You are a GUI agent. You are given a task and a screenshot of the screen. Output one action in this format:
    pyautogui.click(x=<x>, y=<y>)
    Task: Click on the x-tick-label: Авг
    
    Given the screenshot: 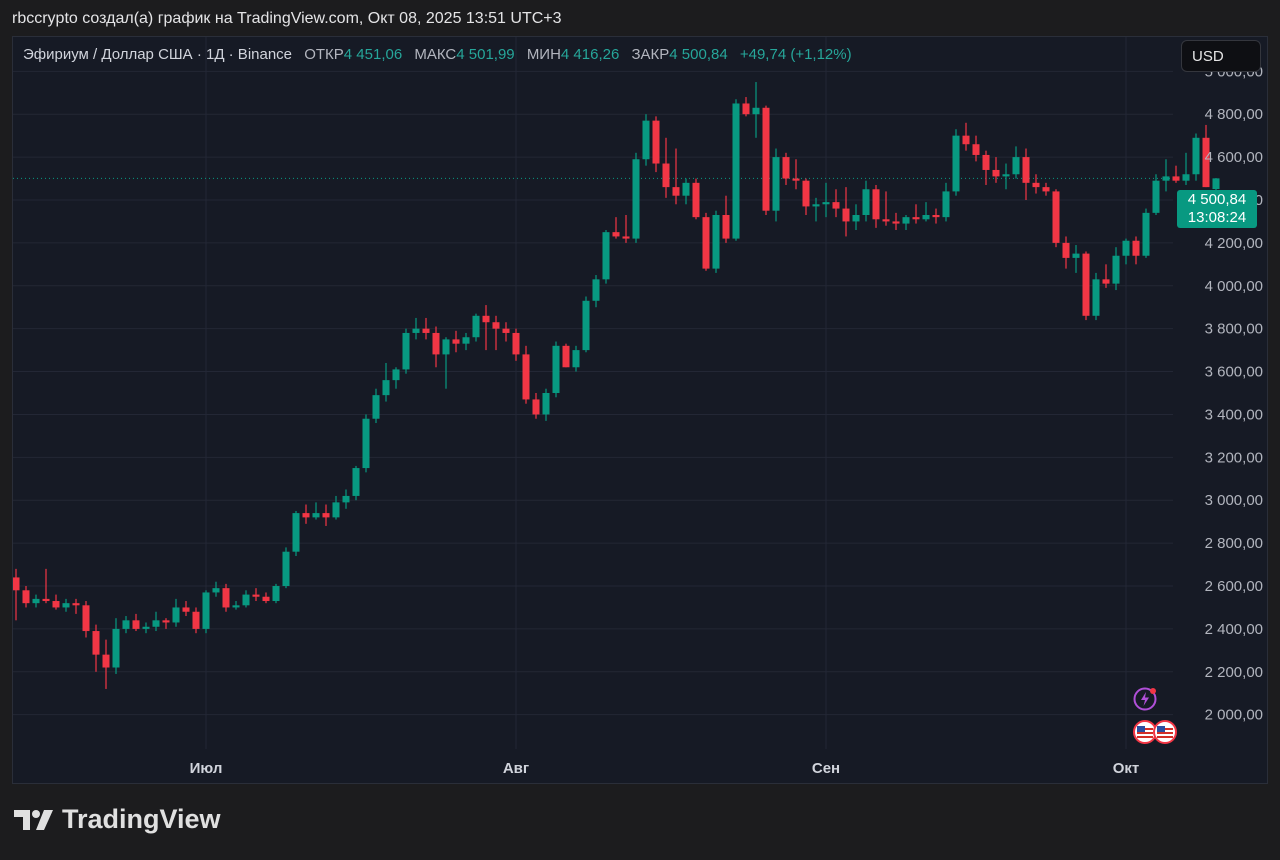 What is the action you would take?
    pyautogui.click(x=516, y=768)
    